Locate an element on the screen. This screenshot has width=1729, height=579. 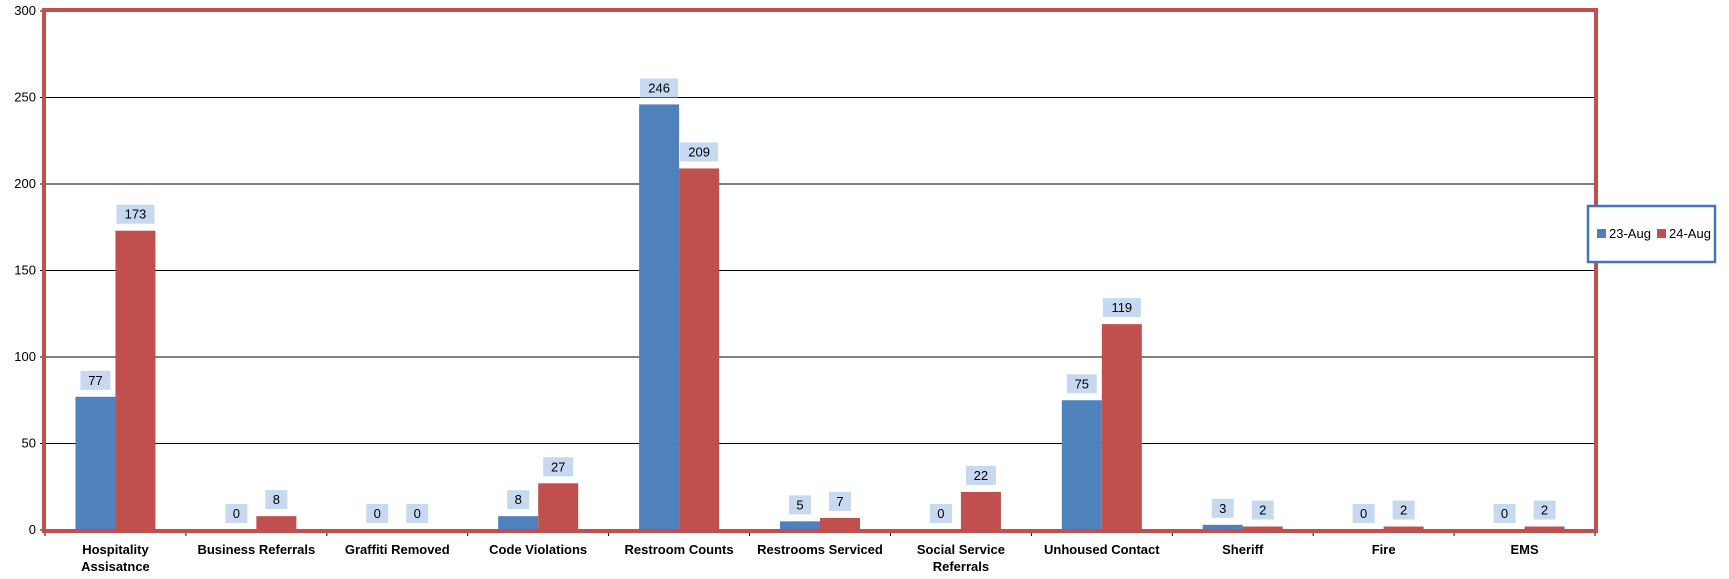
data-label: 75 is located at coordinates (1082, 383).